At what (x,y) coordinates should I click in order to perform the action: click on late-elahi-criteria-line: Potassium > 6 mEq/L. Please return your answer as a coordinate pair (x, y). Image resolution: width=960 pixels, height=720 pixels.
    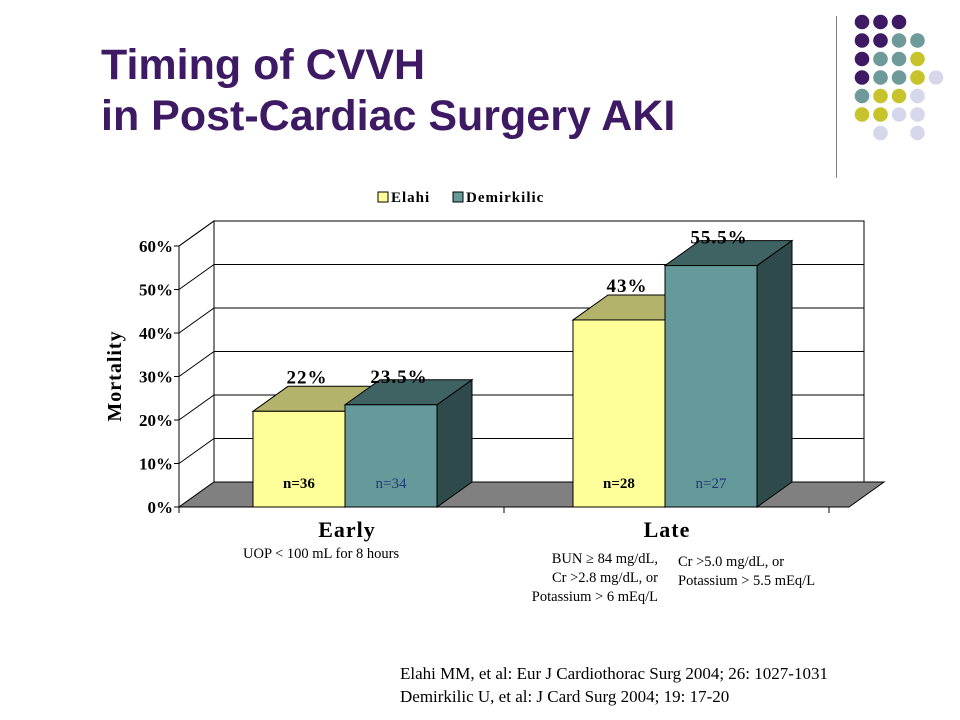
    Looking at the image, I should click on (594, 597).